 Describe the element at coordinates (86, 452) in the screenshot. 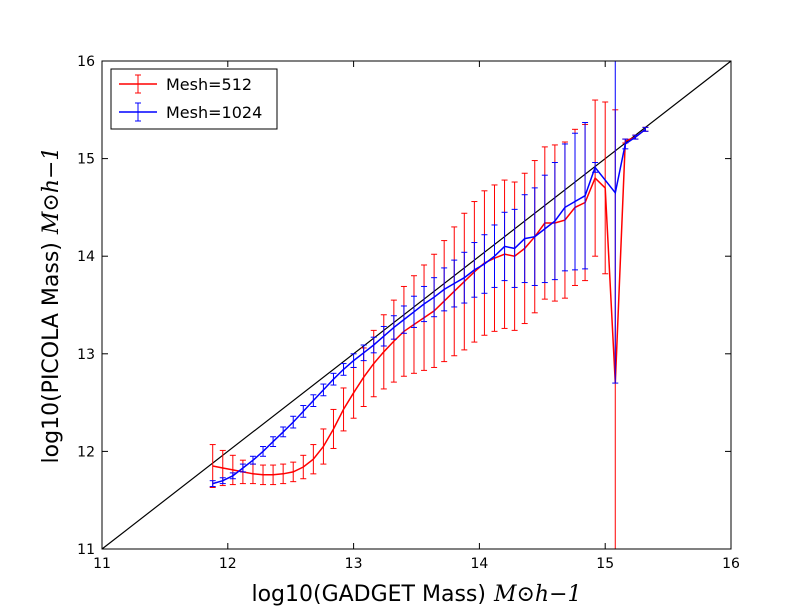

I see `y-tick-label: 12` at that location.